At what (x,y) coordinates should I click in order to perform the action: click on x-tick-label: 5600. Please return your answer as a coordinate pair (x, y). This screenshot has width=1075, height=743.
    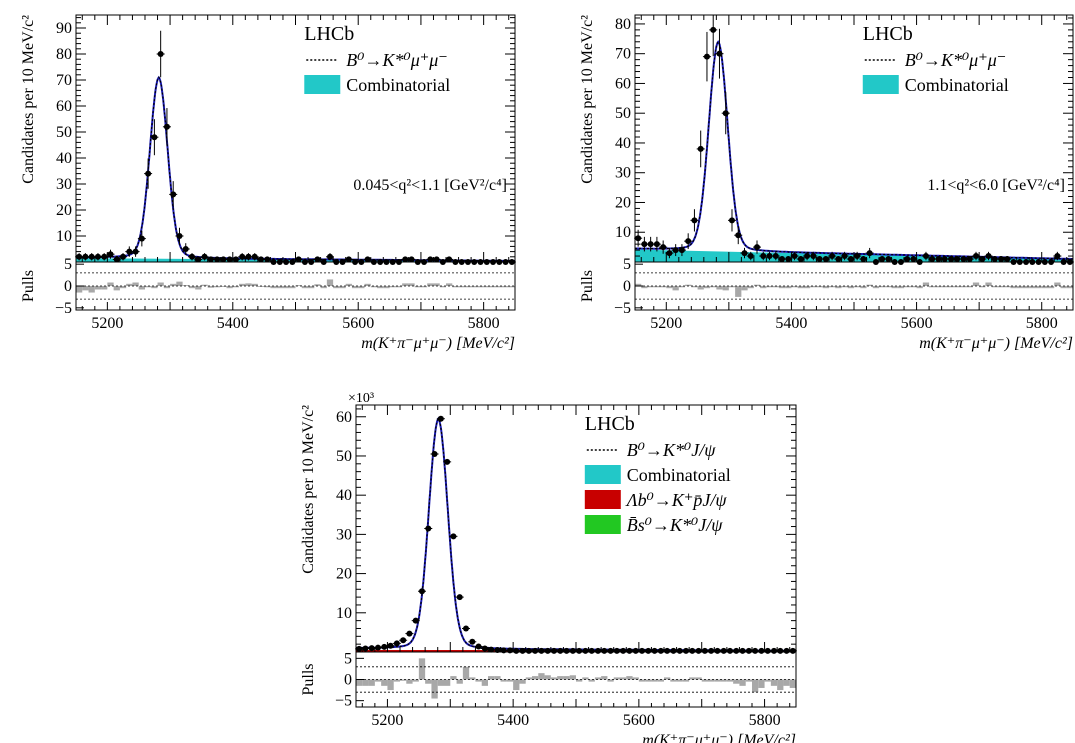
    Looking at the image, I should click on (917, 323).